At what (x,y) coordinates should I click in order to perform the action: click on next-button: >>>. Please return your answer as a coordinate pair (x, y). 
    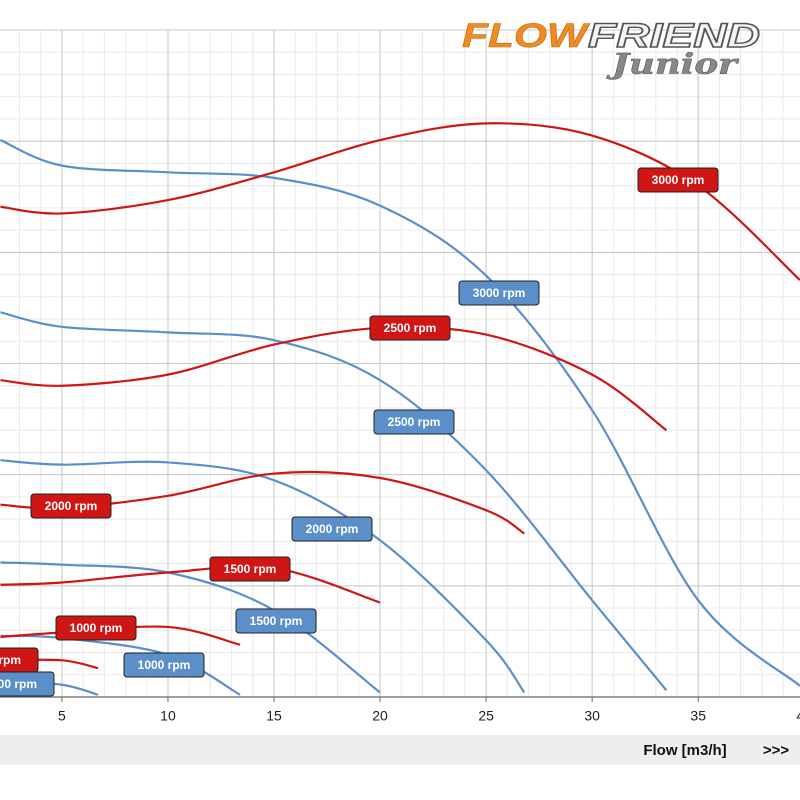
    Looking at the image, I should click on (776, 750).